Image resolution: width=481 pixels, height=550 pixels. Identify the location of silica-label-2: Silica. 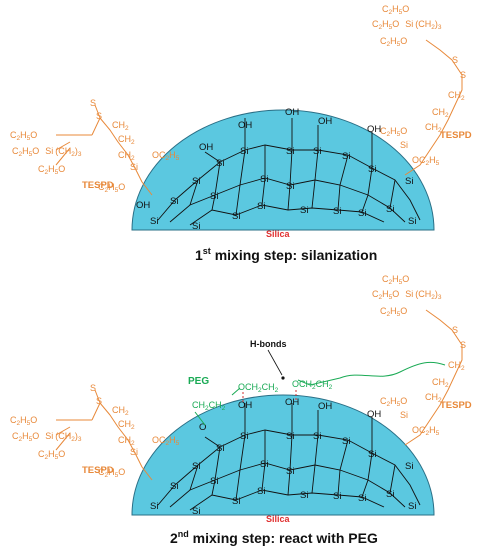
(278, 519).